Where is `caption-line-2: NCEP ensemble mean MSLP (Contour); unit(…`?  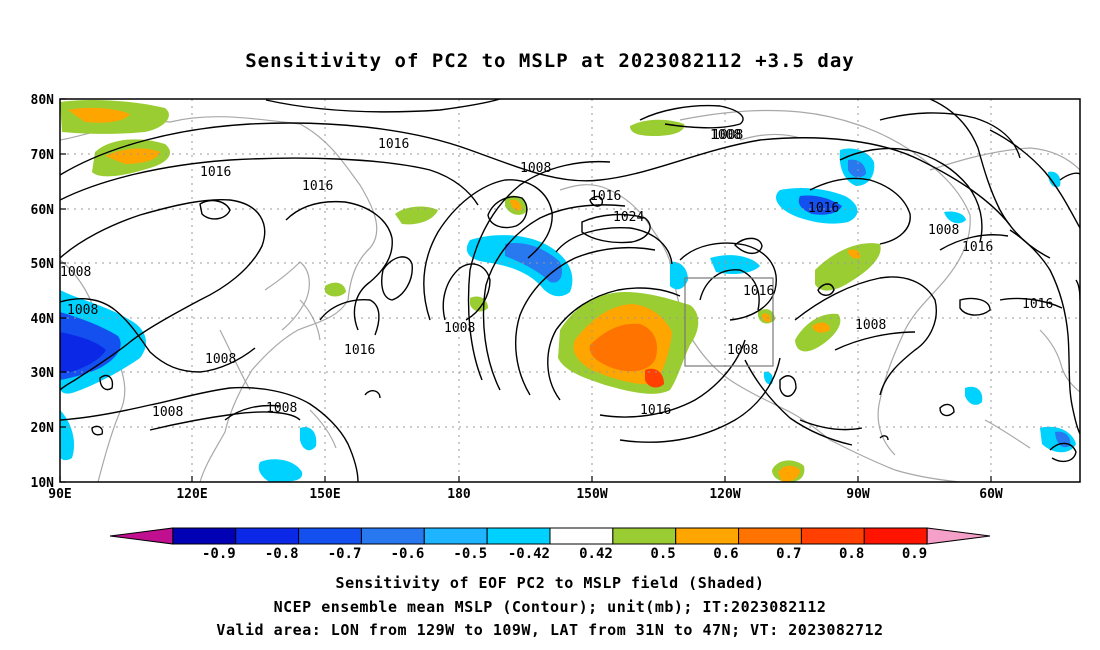
caption-line-2: NCEP ensemble mean MSLP (Contour); unit(… is located at coordinates (550, 607).